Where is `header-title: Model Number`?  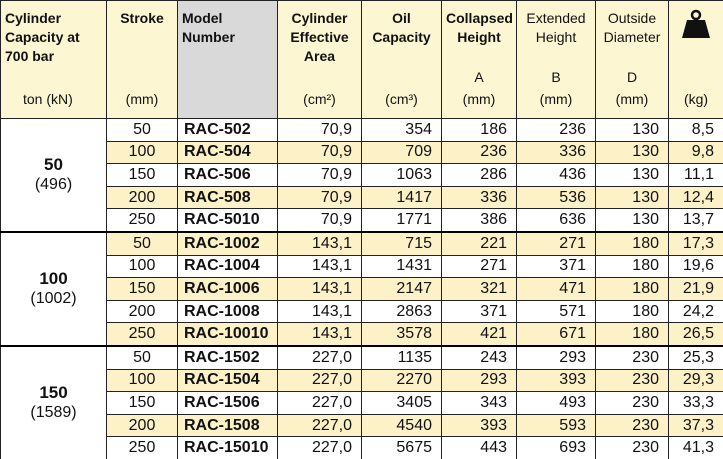 header-title: Model Number is located at coordinates (208, 27).